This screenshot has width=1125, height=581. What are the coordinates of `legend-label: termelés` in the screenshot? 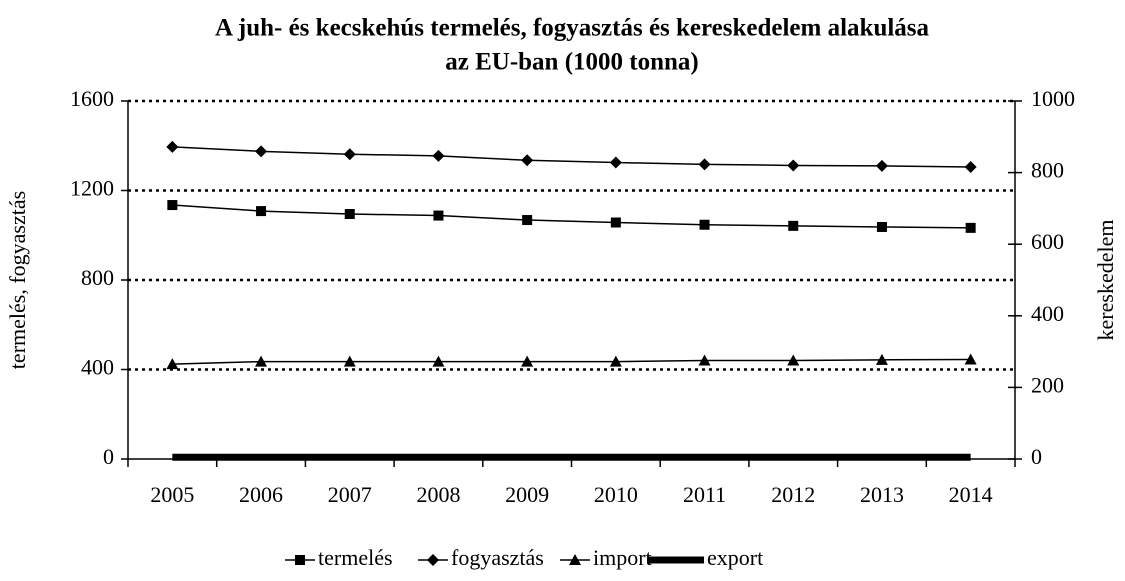 It's located at (355, 557).